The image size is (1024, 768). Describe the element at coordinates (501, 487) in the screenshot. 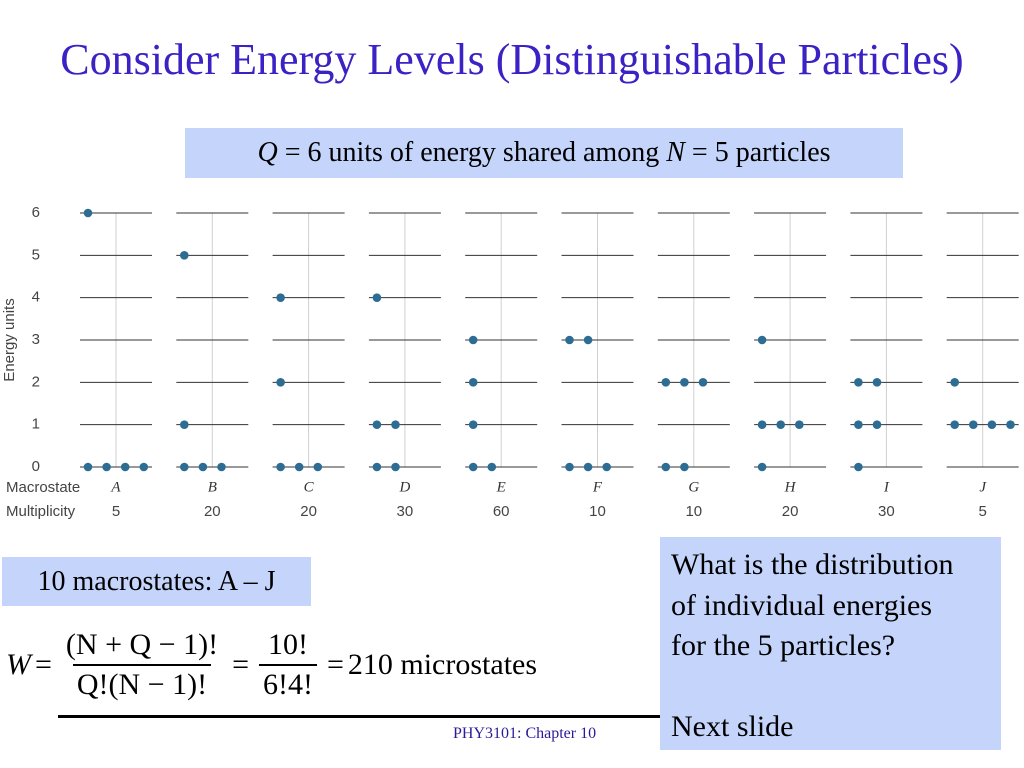

I see `macrostate-label: E` at that location.